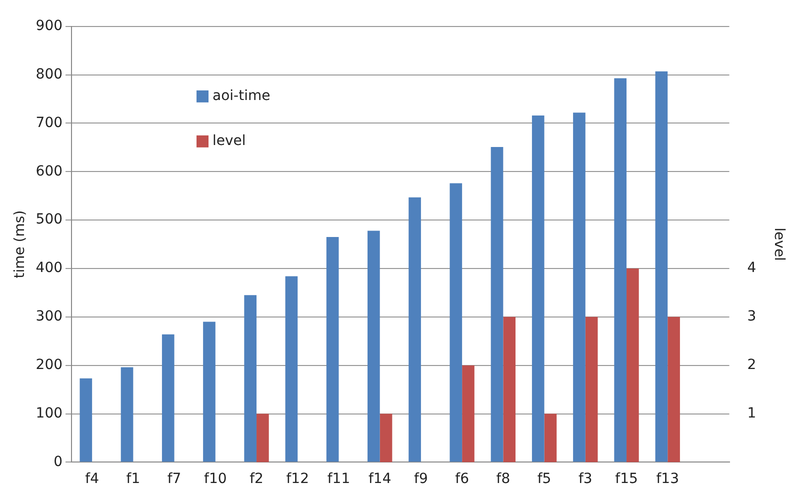 The height and width of the screenshot is (499, 805). I want to click on y-tick-label: 900, so click(49, 26).